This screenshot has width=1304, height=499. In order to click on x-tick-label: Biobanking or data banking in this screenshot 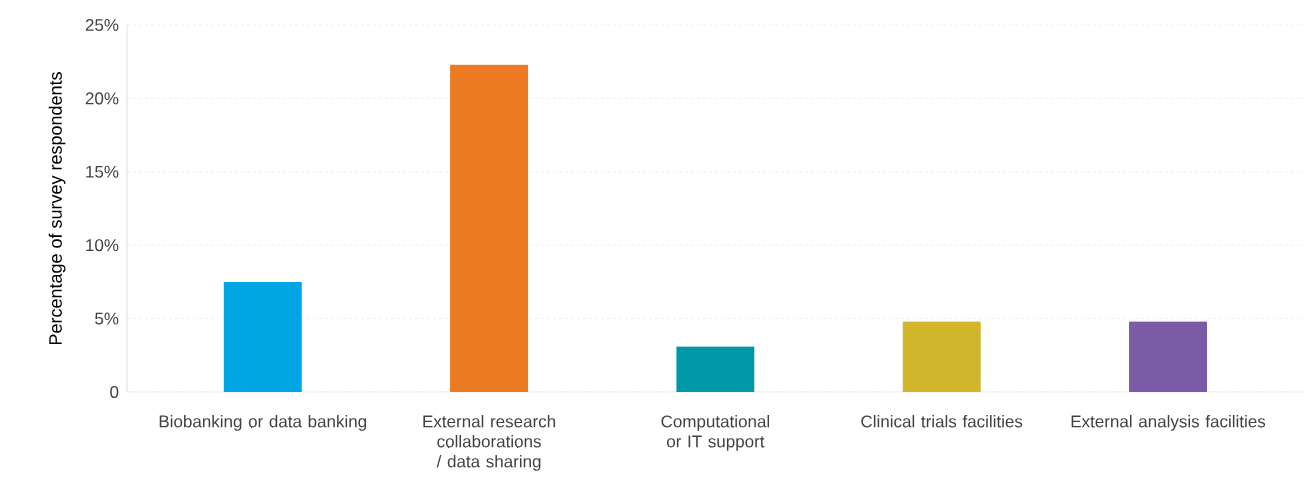, I will do `click(263, 422)`.